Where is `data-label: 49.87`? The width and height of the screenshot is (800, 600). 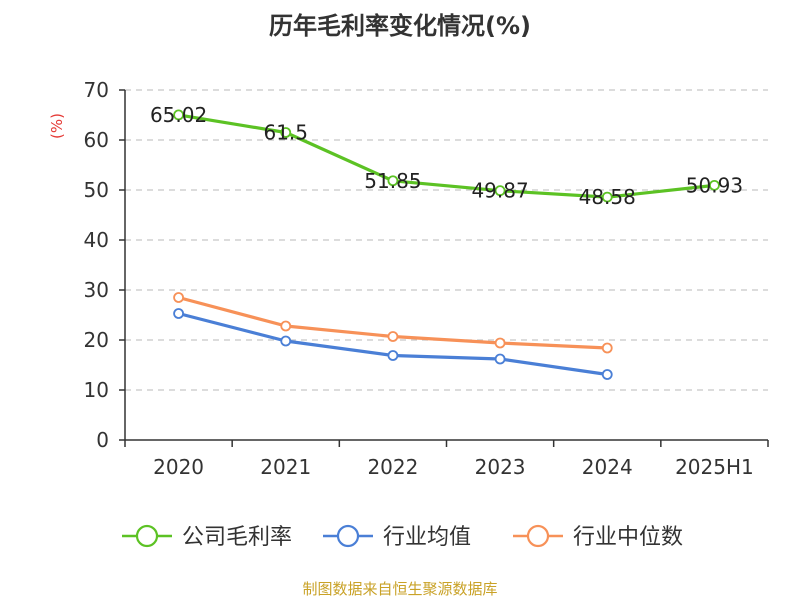 data-label: 49.87 is located at coordinates (499, 191).